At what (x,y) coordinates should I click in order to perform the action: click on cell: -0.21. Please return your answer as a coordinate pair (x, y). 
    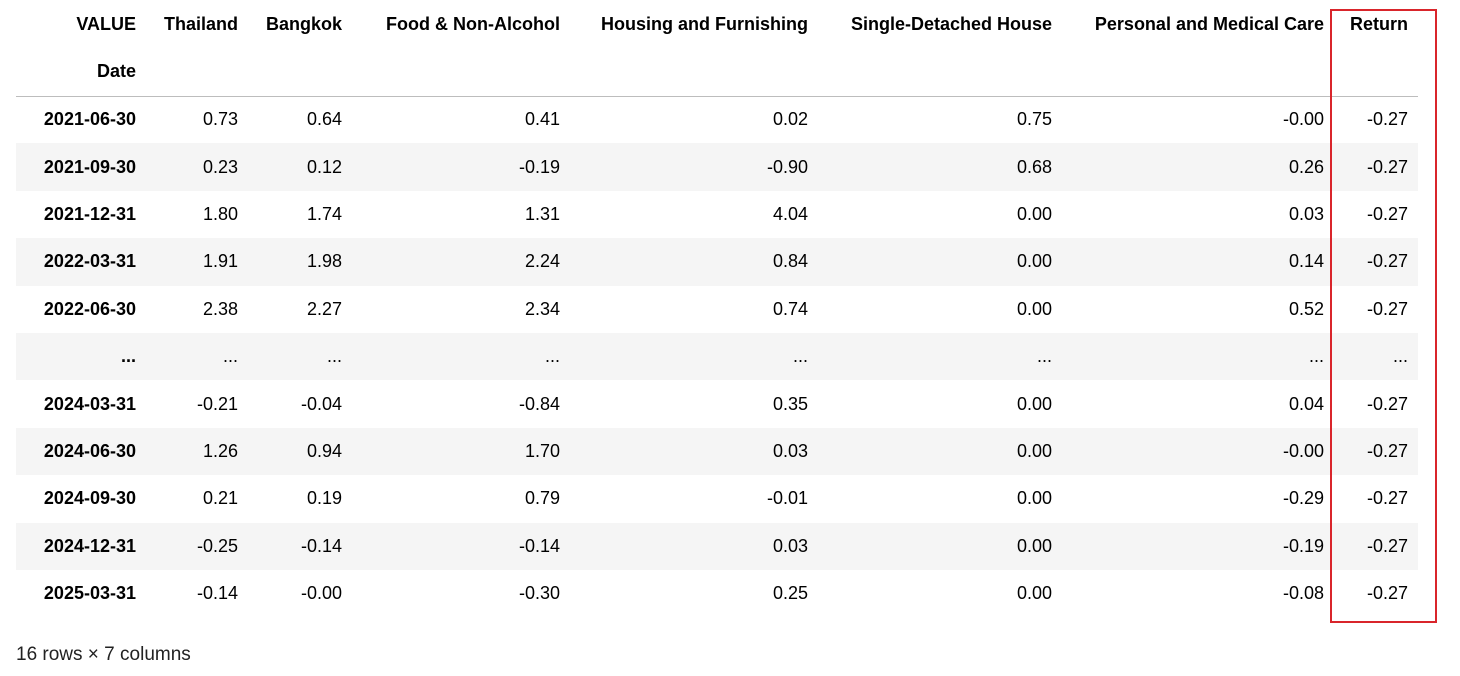
    Looking at the image, I should click on (217, 403).